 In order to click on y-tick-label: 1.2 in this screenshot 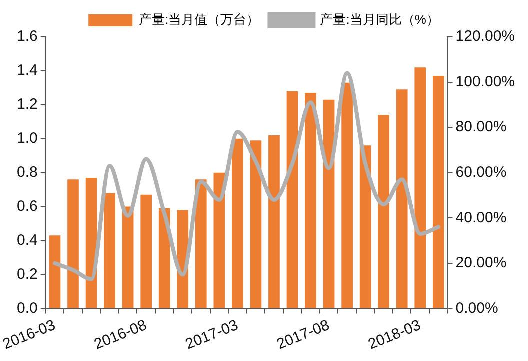, I will do `click(27, 105)`.